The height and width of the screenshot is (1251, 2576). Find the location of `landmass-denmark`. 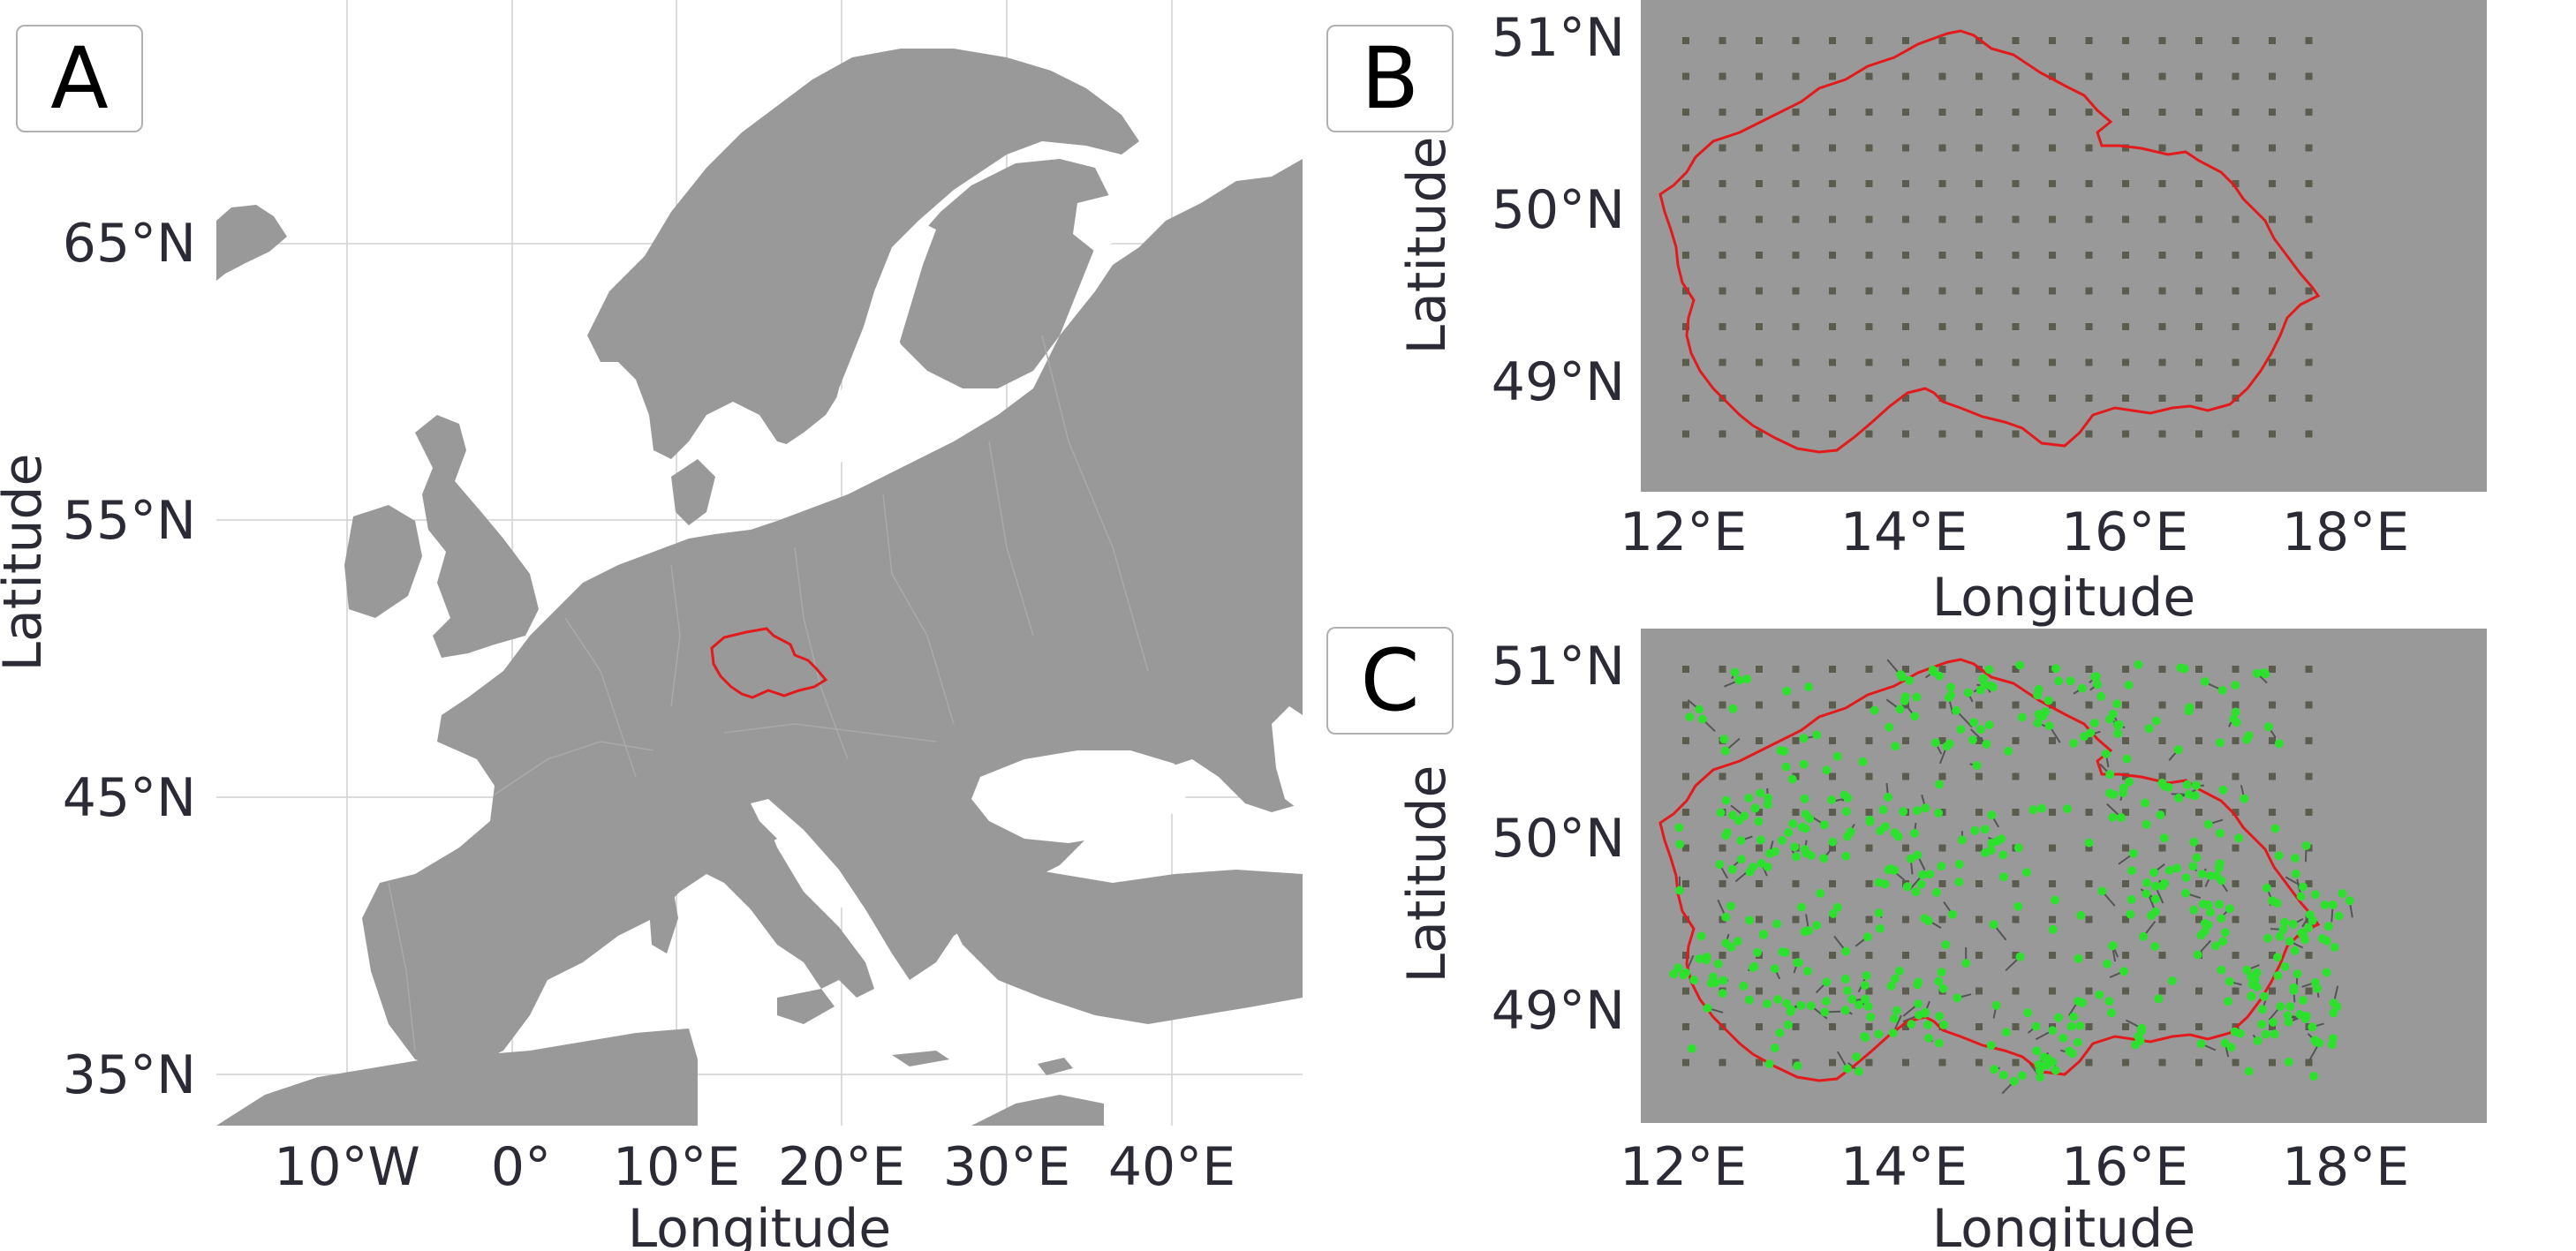

landmass-denmark is located at coordinates (693, 492).